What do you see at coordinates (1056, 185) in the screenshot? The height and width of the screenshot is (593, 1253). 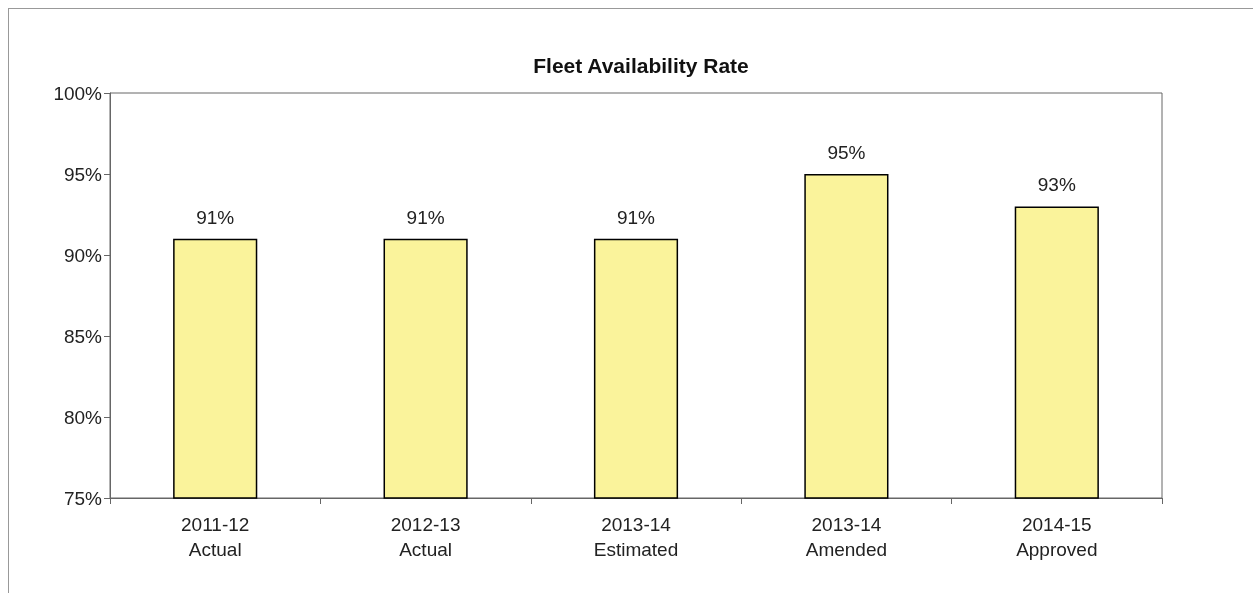 I see `data-label: 93%` at bounding box center [1056, 185].